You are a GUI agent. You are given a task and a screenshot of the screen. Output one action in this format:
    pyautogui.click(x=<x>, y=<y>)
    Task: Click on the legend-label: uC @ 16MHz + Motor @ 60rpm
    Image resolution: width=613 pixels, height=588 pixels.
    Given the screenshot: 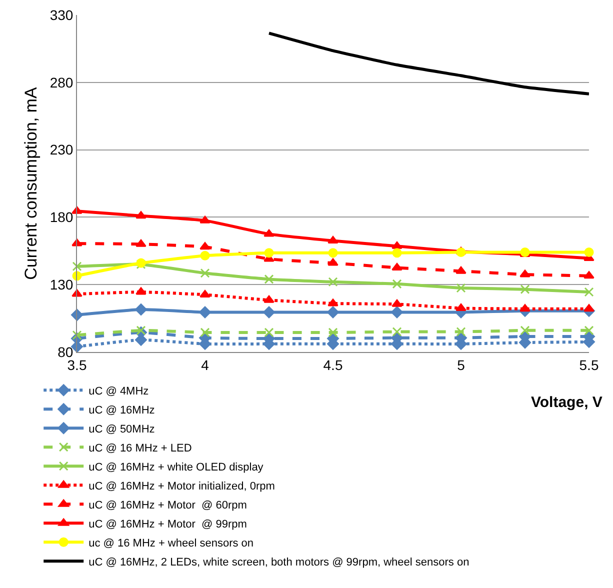 What is the action you would take?
    pyautogui.click(x=167, y=505)
    